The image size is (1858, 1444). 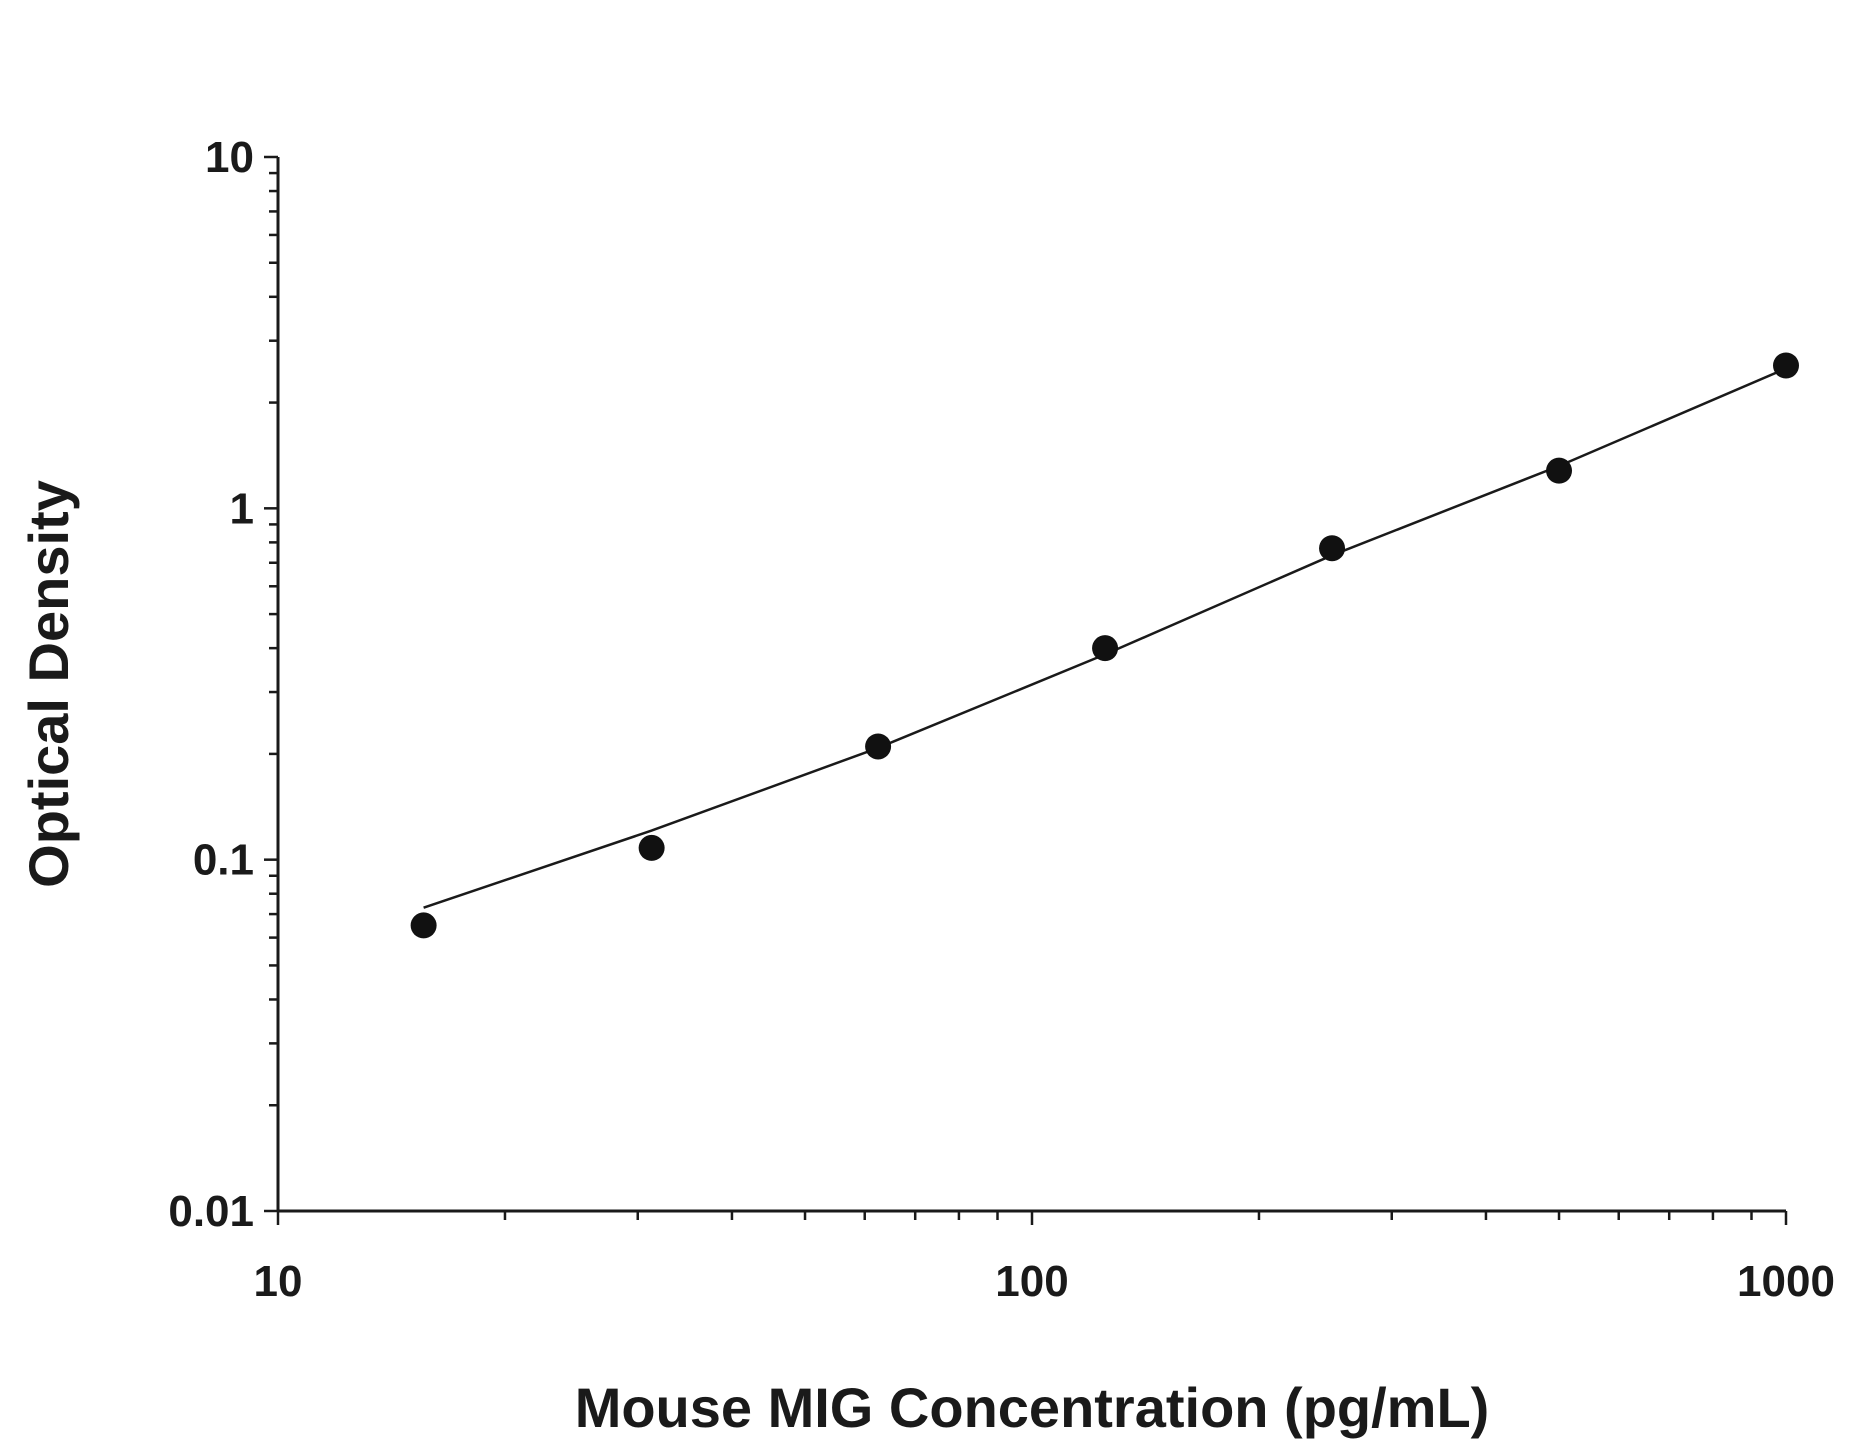 What do you see at coordinates (229, 157) in the screenshot?
I see `y-tick-label: 10` at bounding box center [229, 157].